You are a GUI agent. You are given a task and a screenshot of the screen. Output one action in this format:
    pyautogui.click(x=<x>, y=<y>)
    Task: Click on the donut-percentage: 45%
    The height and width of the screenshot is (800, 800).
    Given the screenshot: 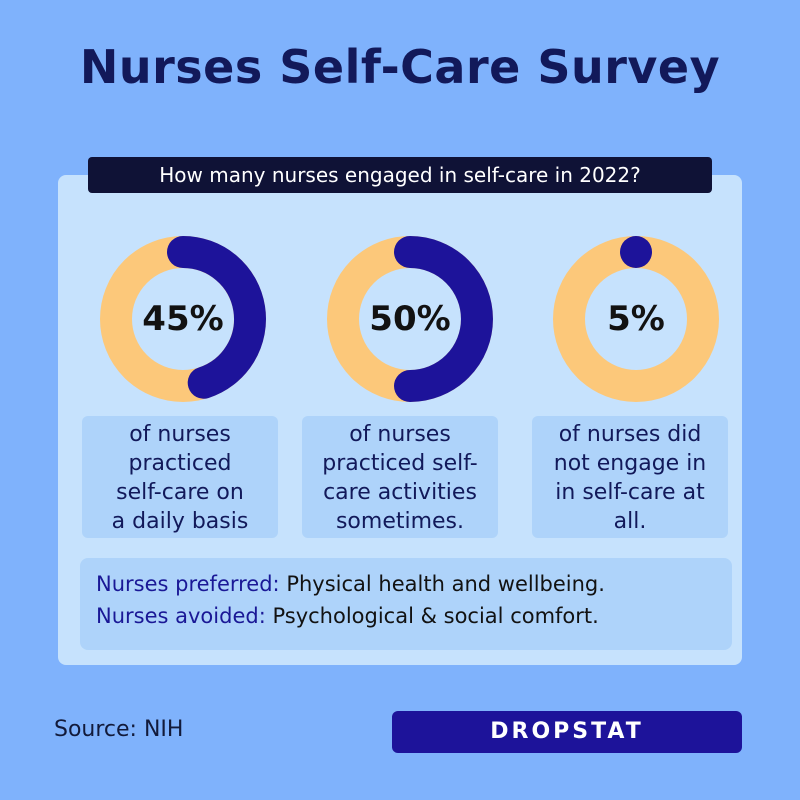 What is the action you would take?
    pyautogui.click(x=183, y=319)
    